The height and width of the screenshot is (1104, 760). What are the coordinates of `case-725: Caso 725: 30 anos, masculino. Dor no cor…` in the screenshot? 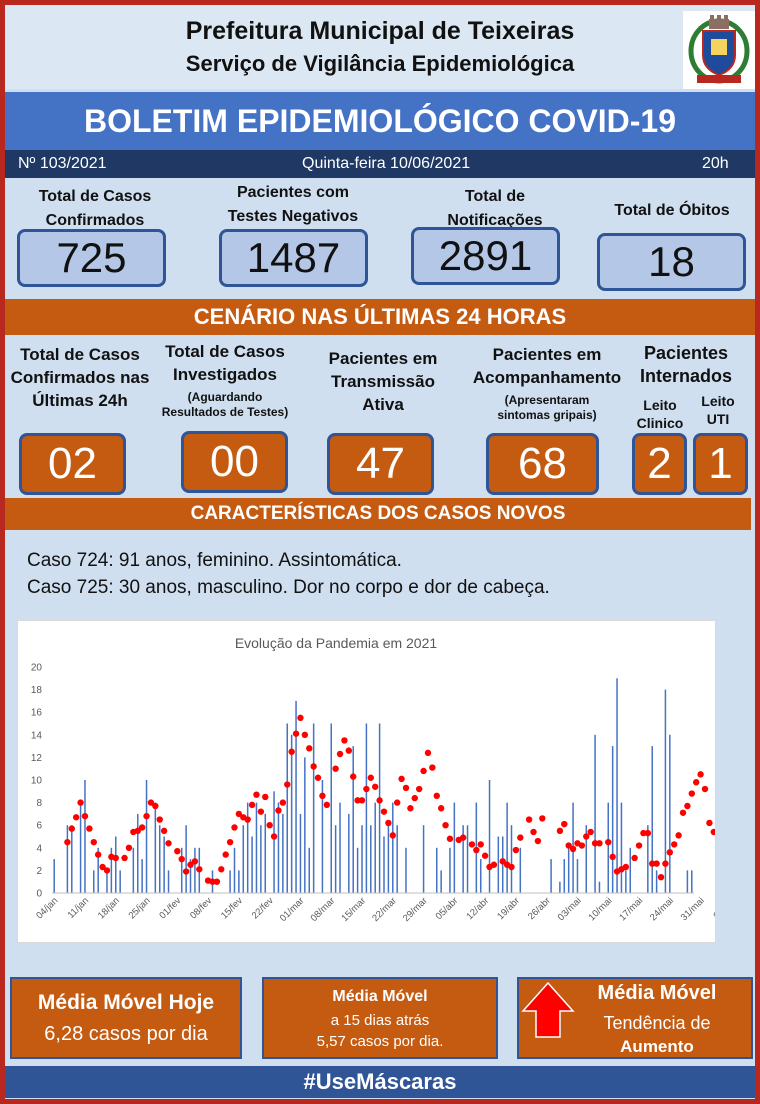 It's located at (288, 587).